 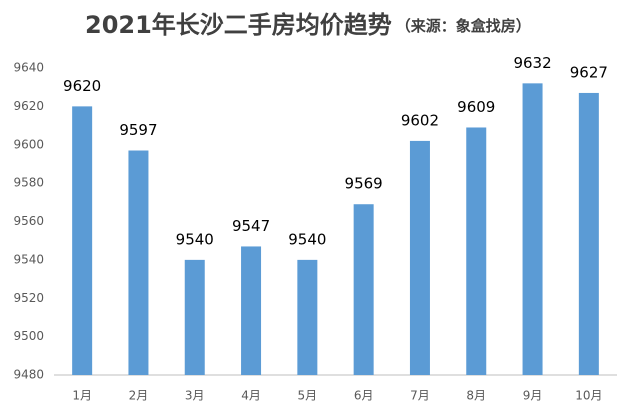 I want to click on value-label: 9547, so click(x=251, y=226).